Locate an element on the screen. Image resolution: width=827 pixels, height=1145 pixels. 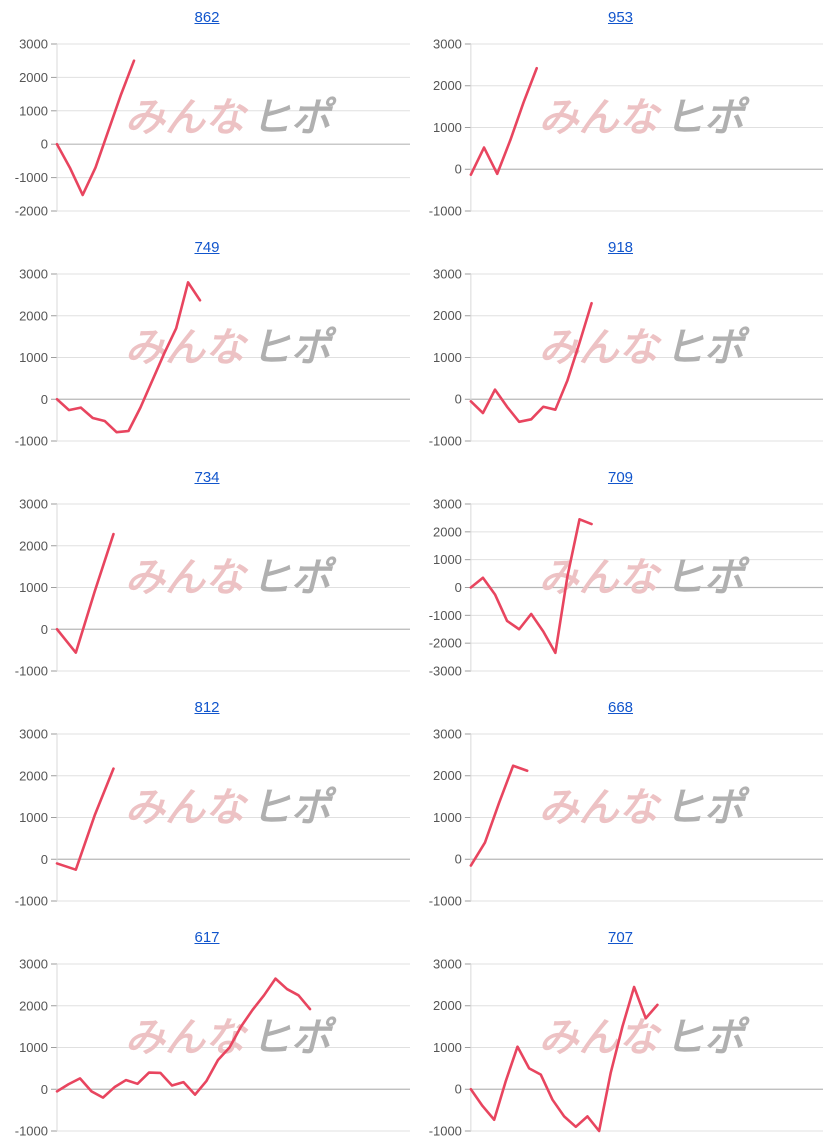
chart-cell: 734 3000 2000 1000 0 -1000 みんな ヒポ is located at coordinates (207, 575).